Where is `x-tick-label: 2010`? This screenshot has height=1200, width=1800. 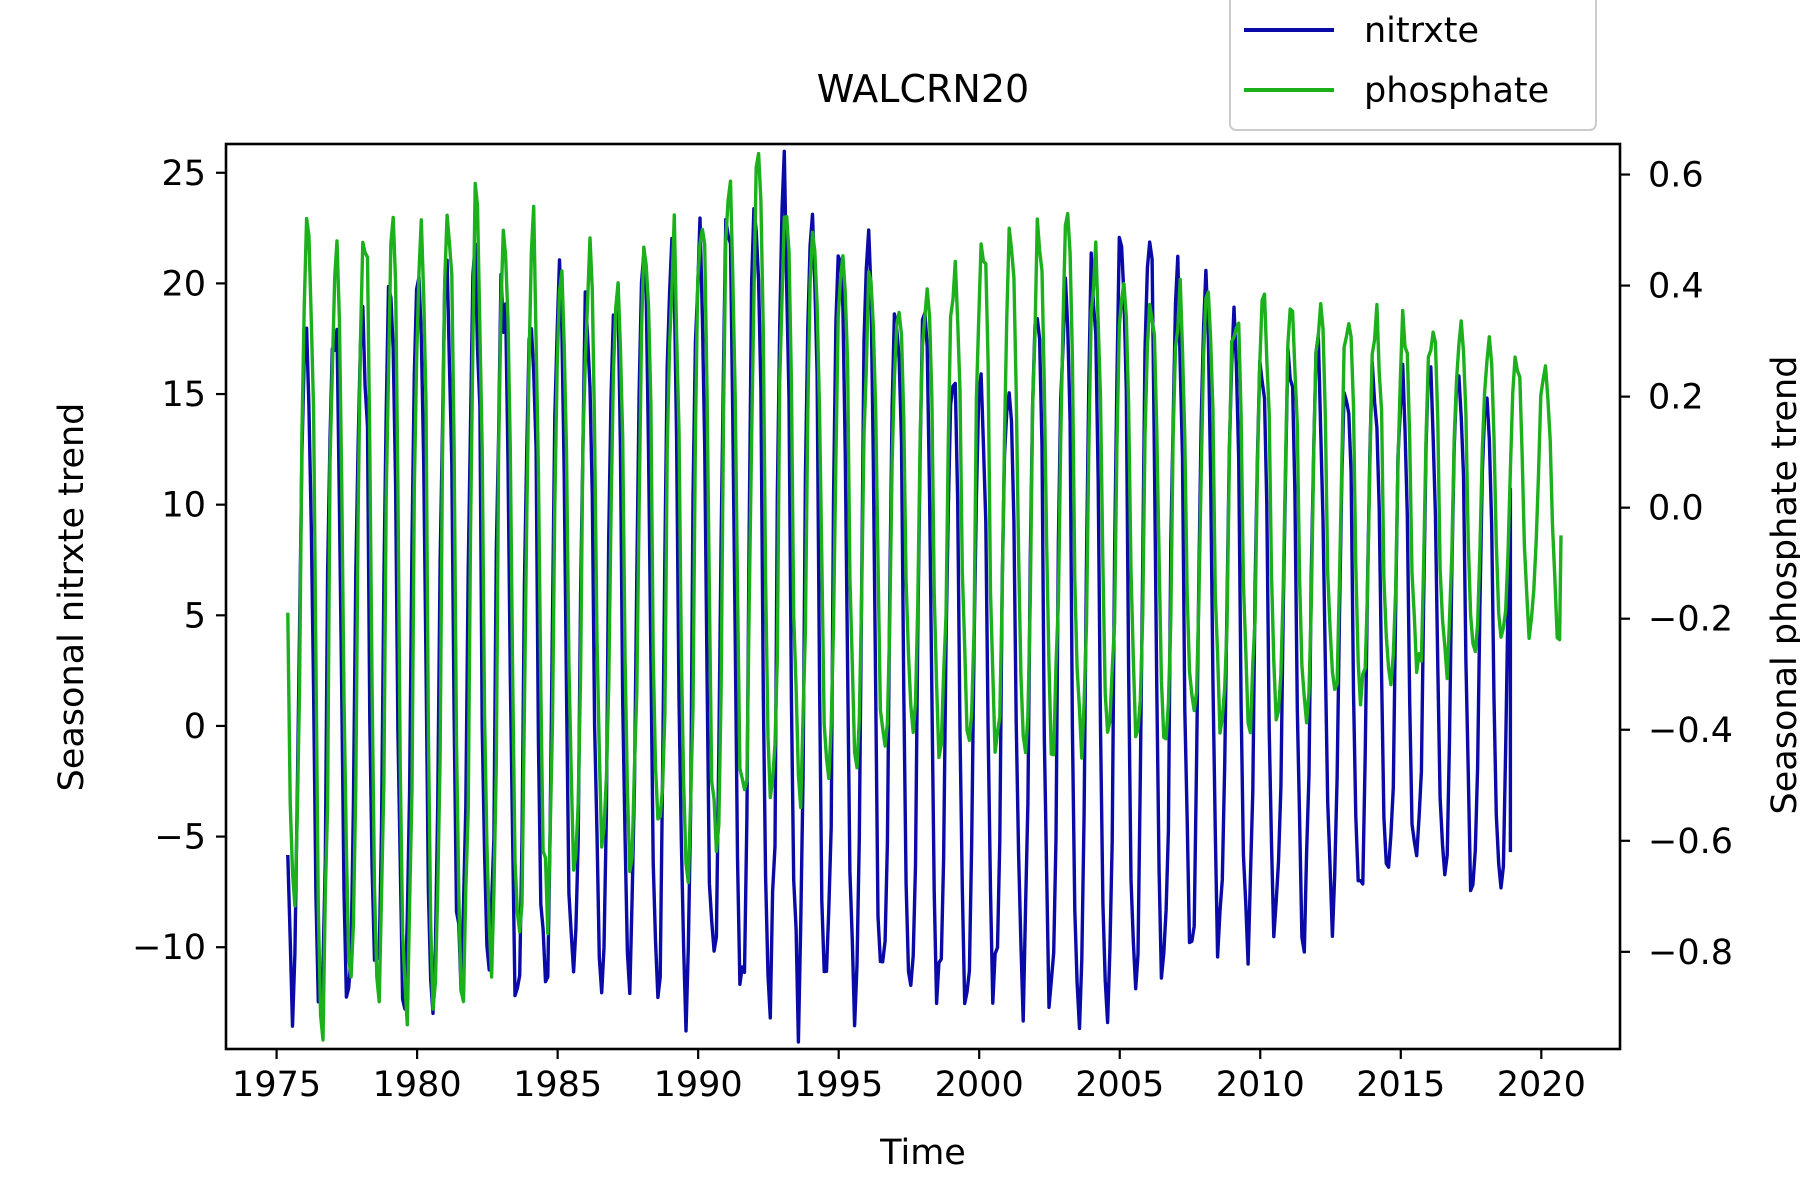 x-tick-label: 2010 is located at coordinates (1260, 1085).